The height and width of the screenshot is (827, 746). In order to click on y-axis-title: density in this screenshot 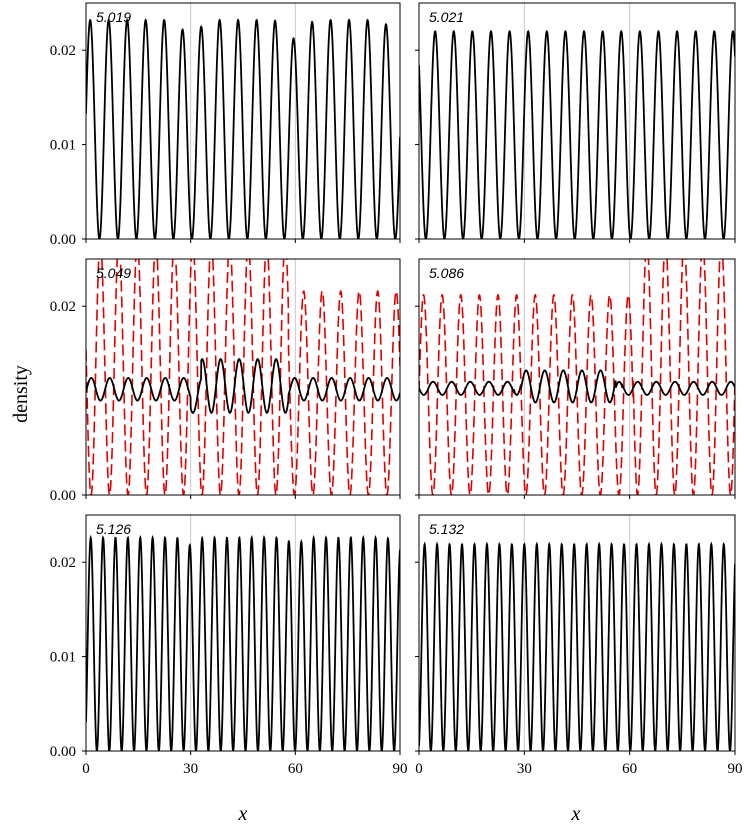, I will do `click(21, 394)`.